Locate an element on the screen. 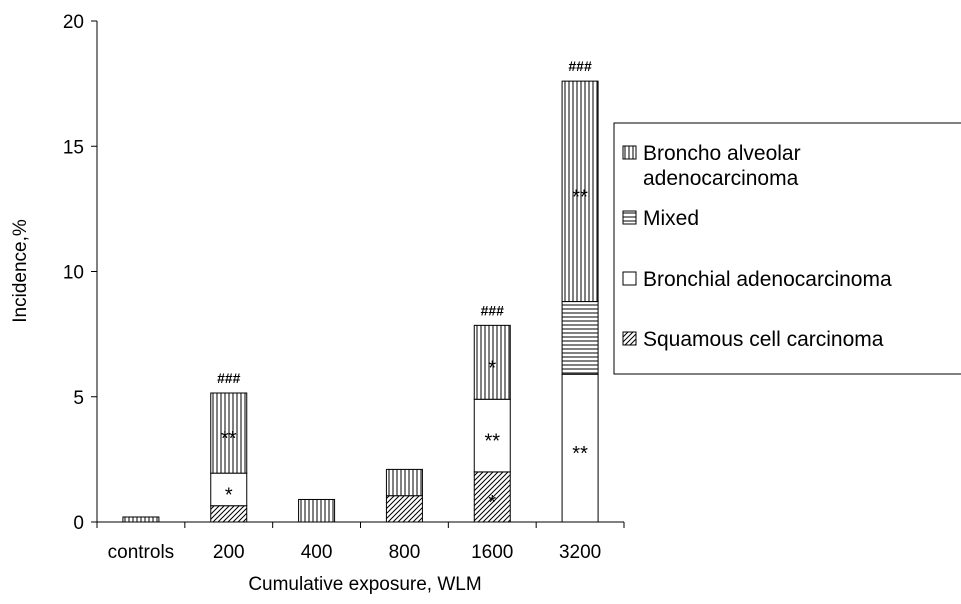  x-tick-label: controls is located at coordinates (141, 552).